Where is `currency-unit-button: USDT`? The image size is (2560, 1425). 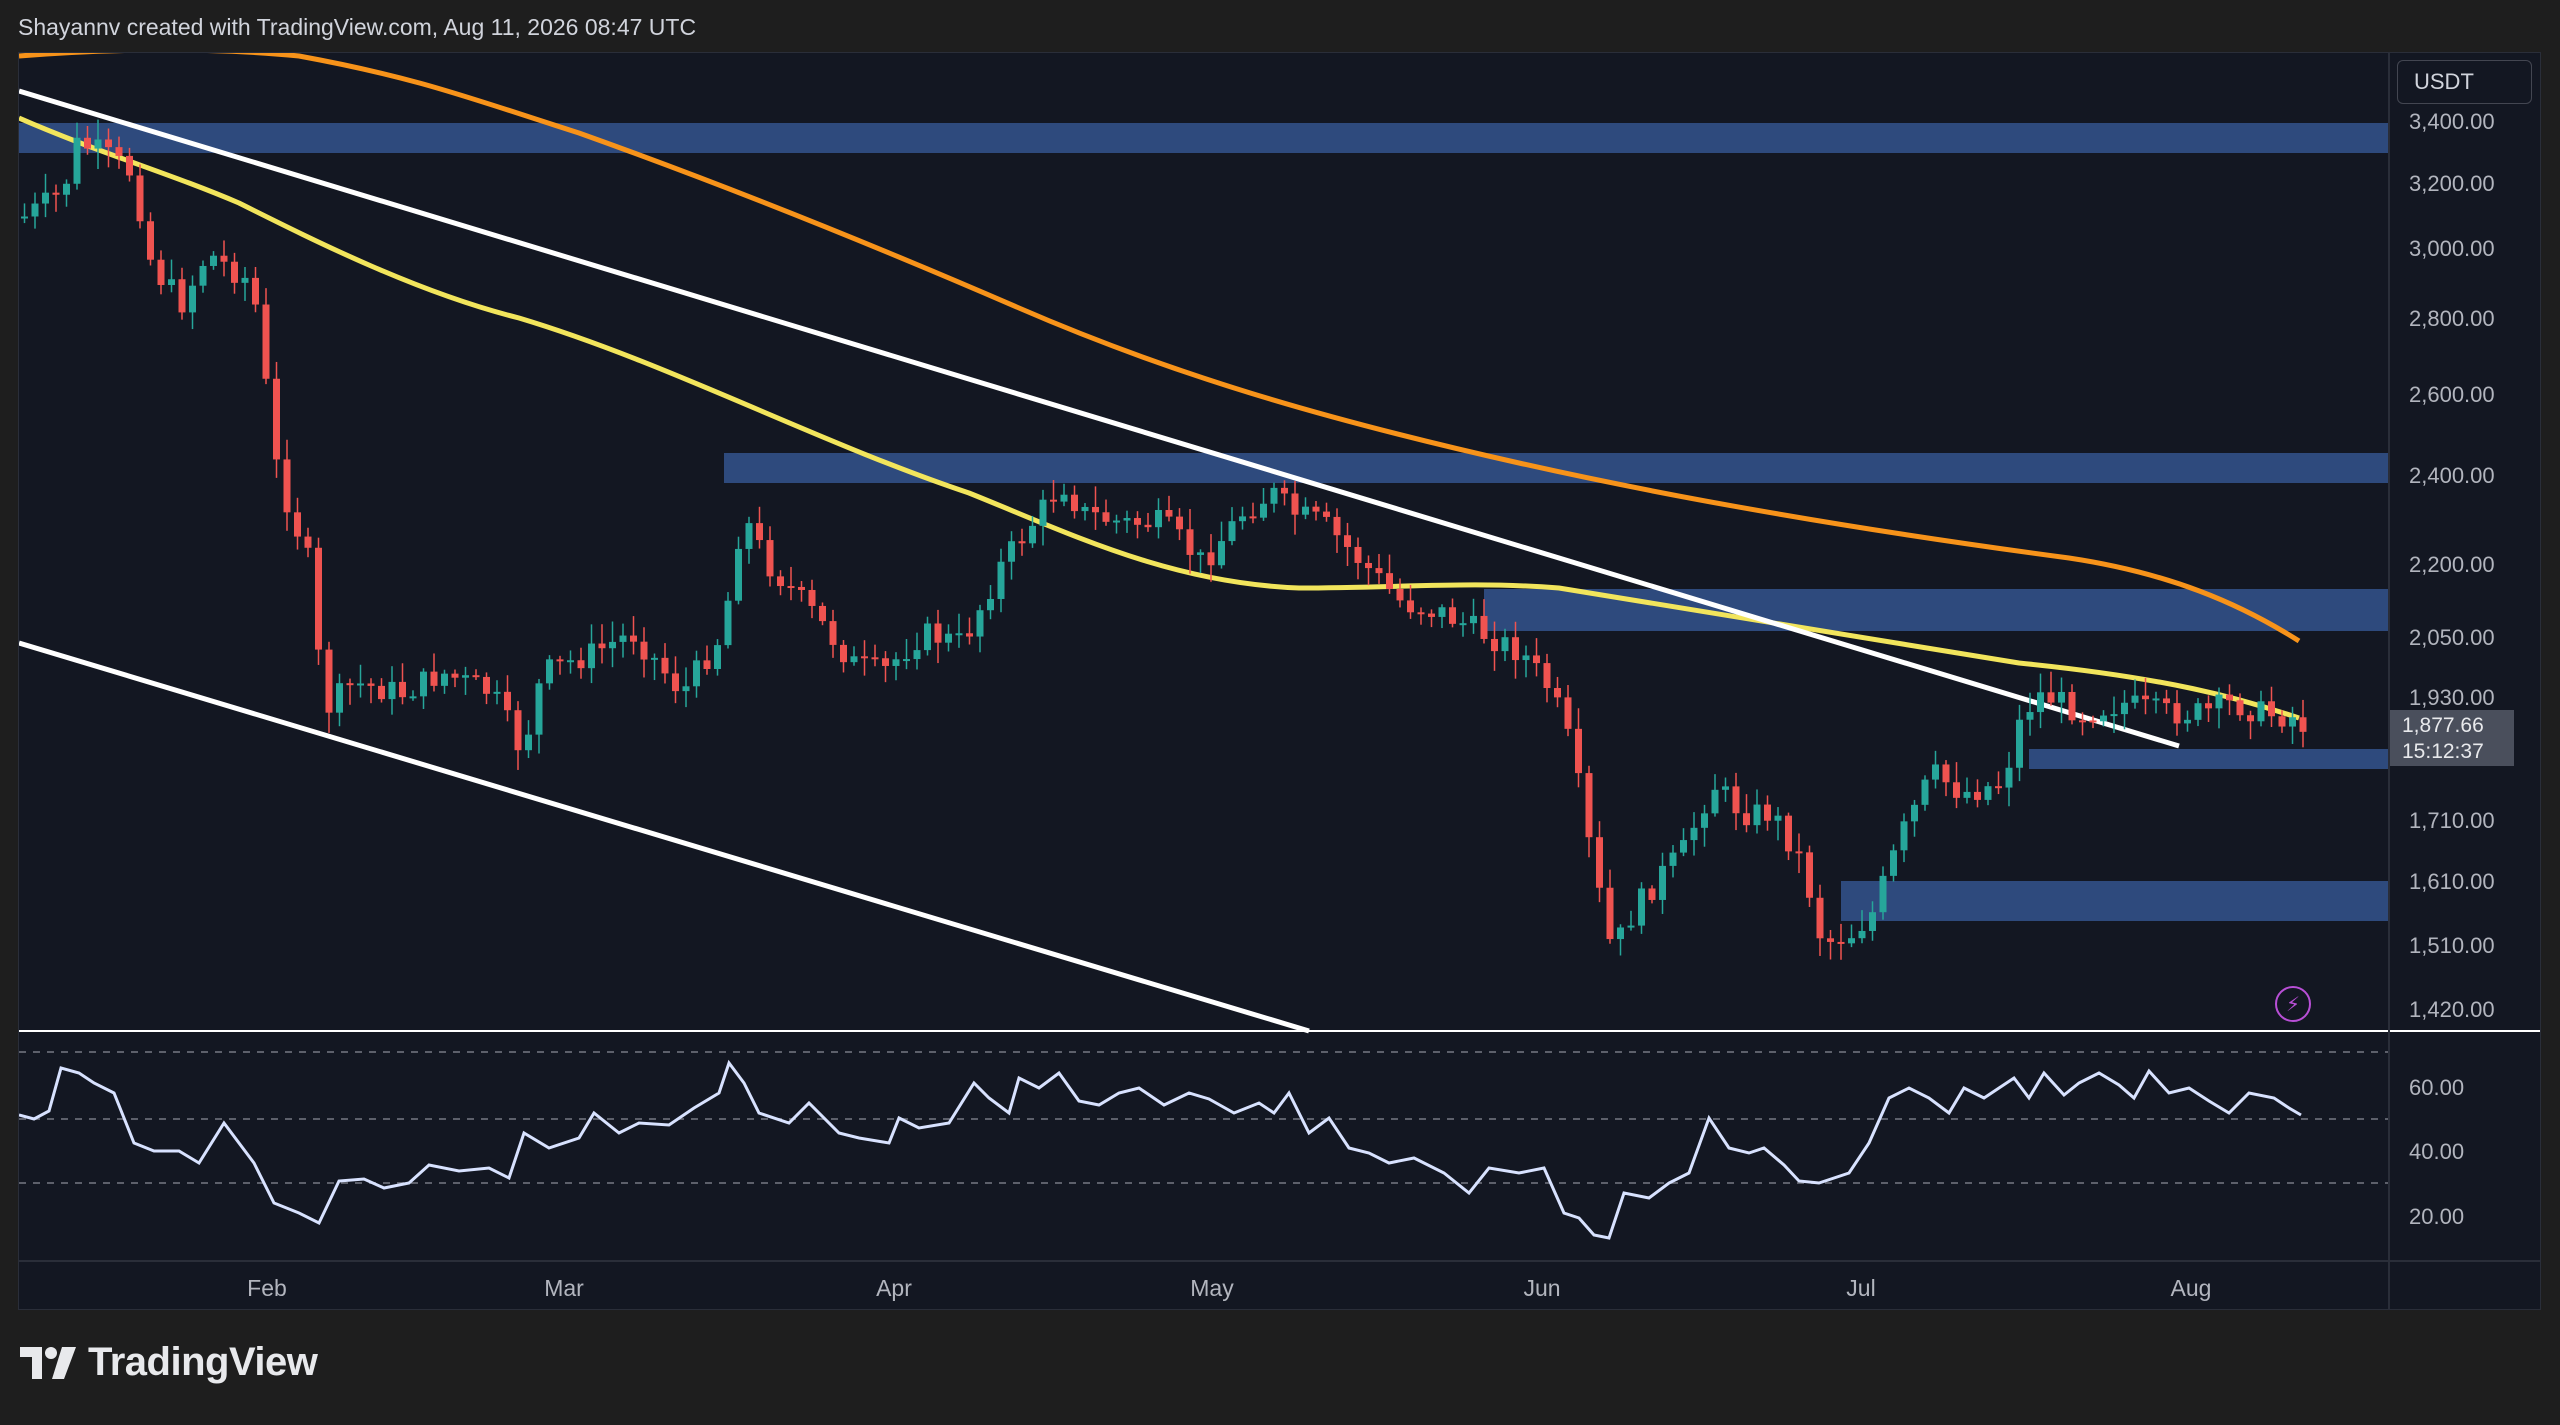
currency-unit-button: USDT is located at coordinates (2464, 82).